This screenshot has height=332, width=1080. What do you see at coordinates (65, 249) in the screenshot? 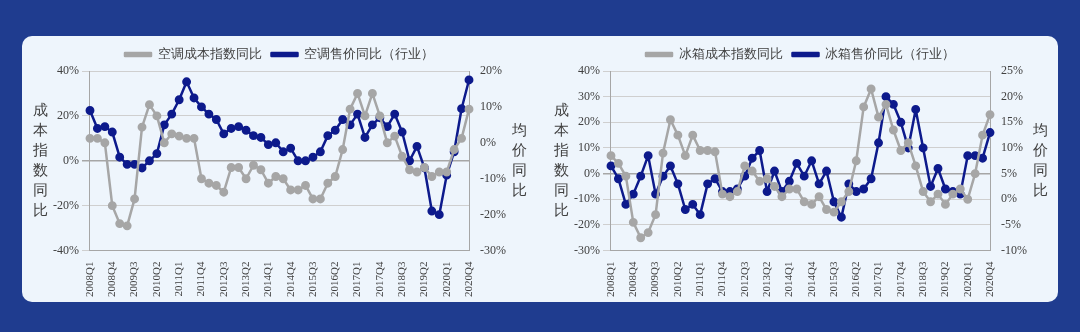
I see `y-tick-label: -40%` at bounding box center [65, 249].